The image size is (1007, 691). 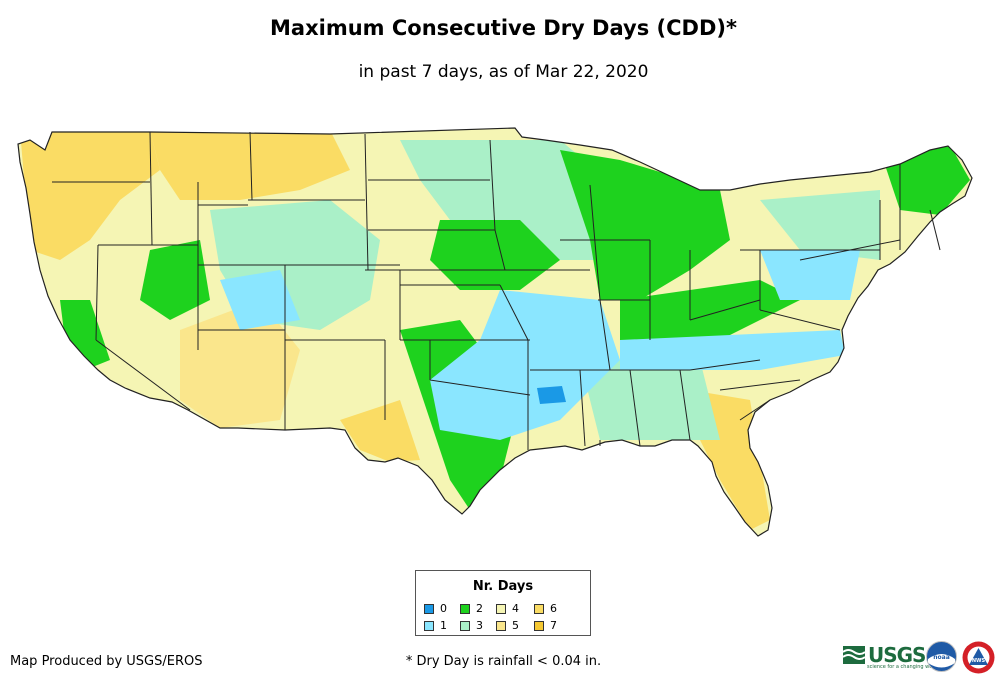 What do you see at coordinates (260, 300) in the screenshot?
I see `shade-colorado-west` at bounding box center [260, 300].